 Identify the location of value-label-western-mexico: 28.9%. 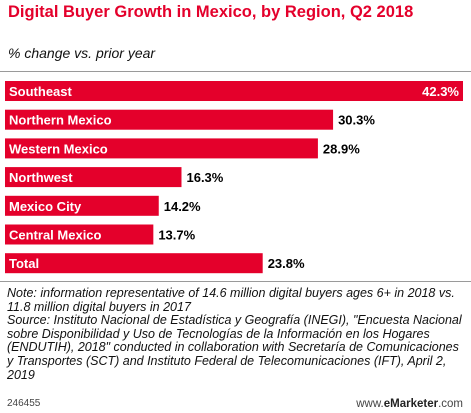
(341, 148).